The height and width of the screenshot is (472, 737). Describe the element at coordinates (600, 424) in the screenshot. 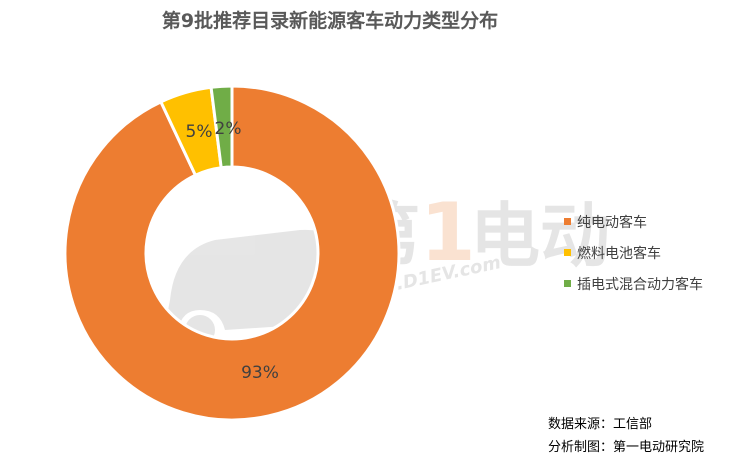

I see `data-source: 数据来源：工信部` at that location.